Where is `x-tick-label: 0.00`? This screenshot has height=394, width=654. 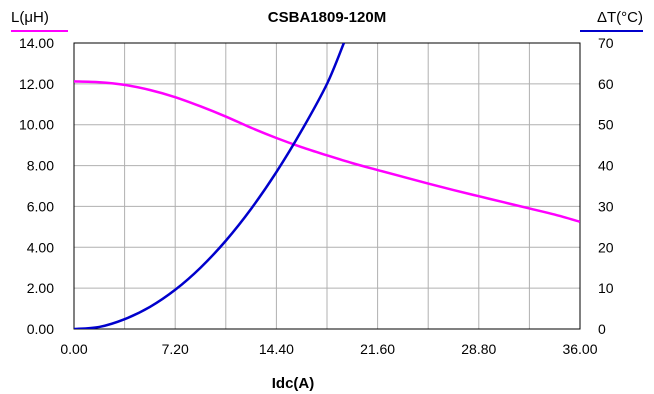
x-tick-label: 0.00 is located at coordinates (73, 349).